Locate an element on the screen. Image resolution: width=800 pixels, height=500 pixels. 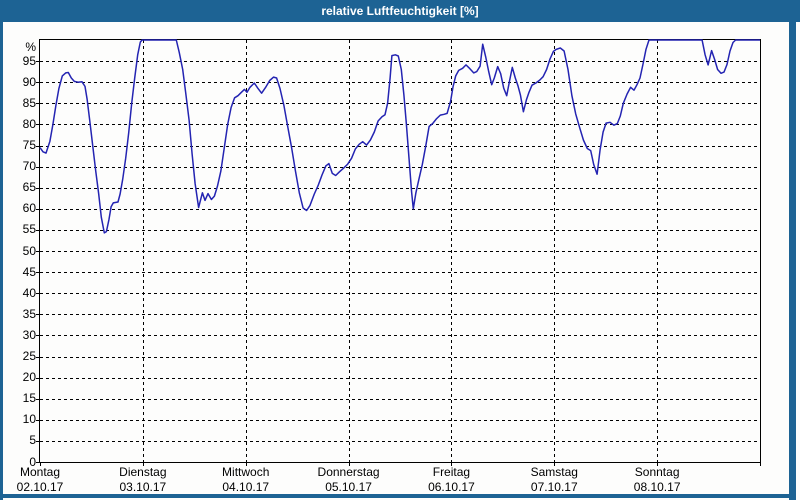
x-axis-date-label: 02.10.17 is located at coordinates (40, 487).